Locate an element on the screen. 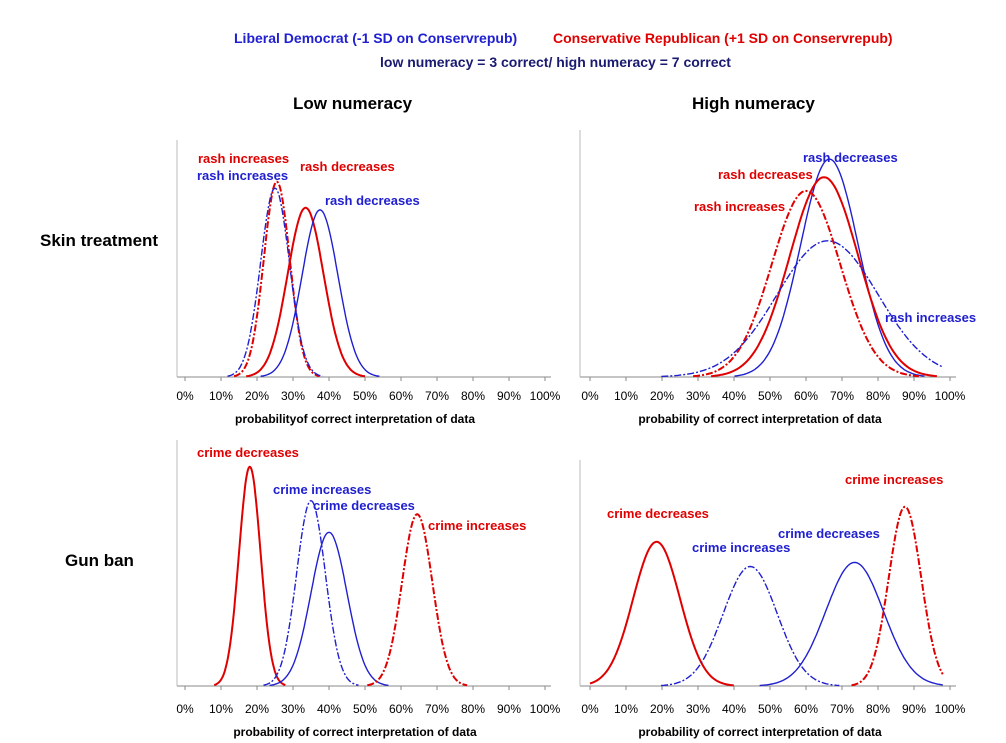 This screenshot has height=743, width=1006. legend-liberal: Liberal Democrat (-1 SD on Conservrepub) is located at coordinates (376, 38).